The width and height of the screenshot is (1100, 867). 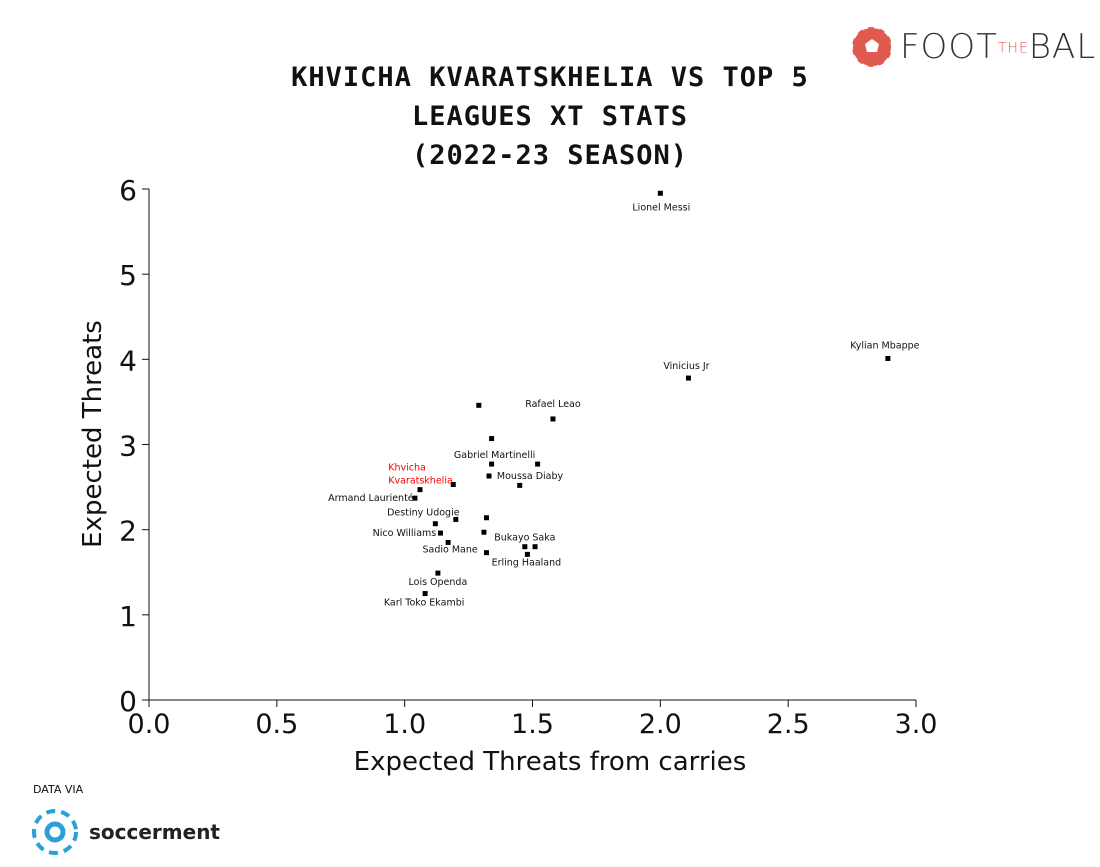 I want to click on point-label: Lionel Messi, so click(x=661, y=207).